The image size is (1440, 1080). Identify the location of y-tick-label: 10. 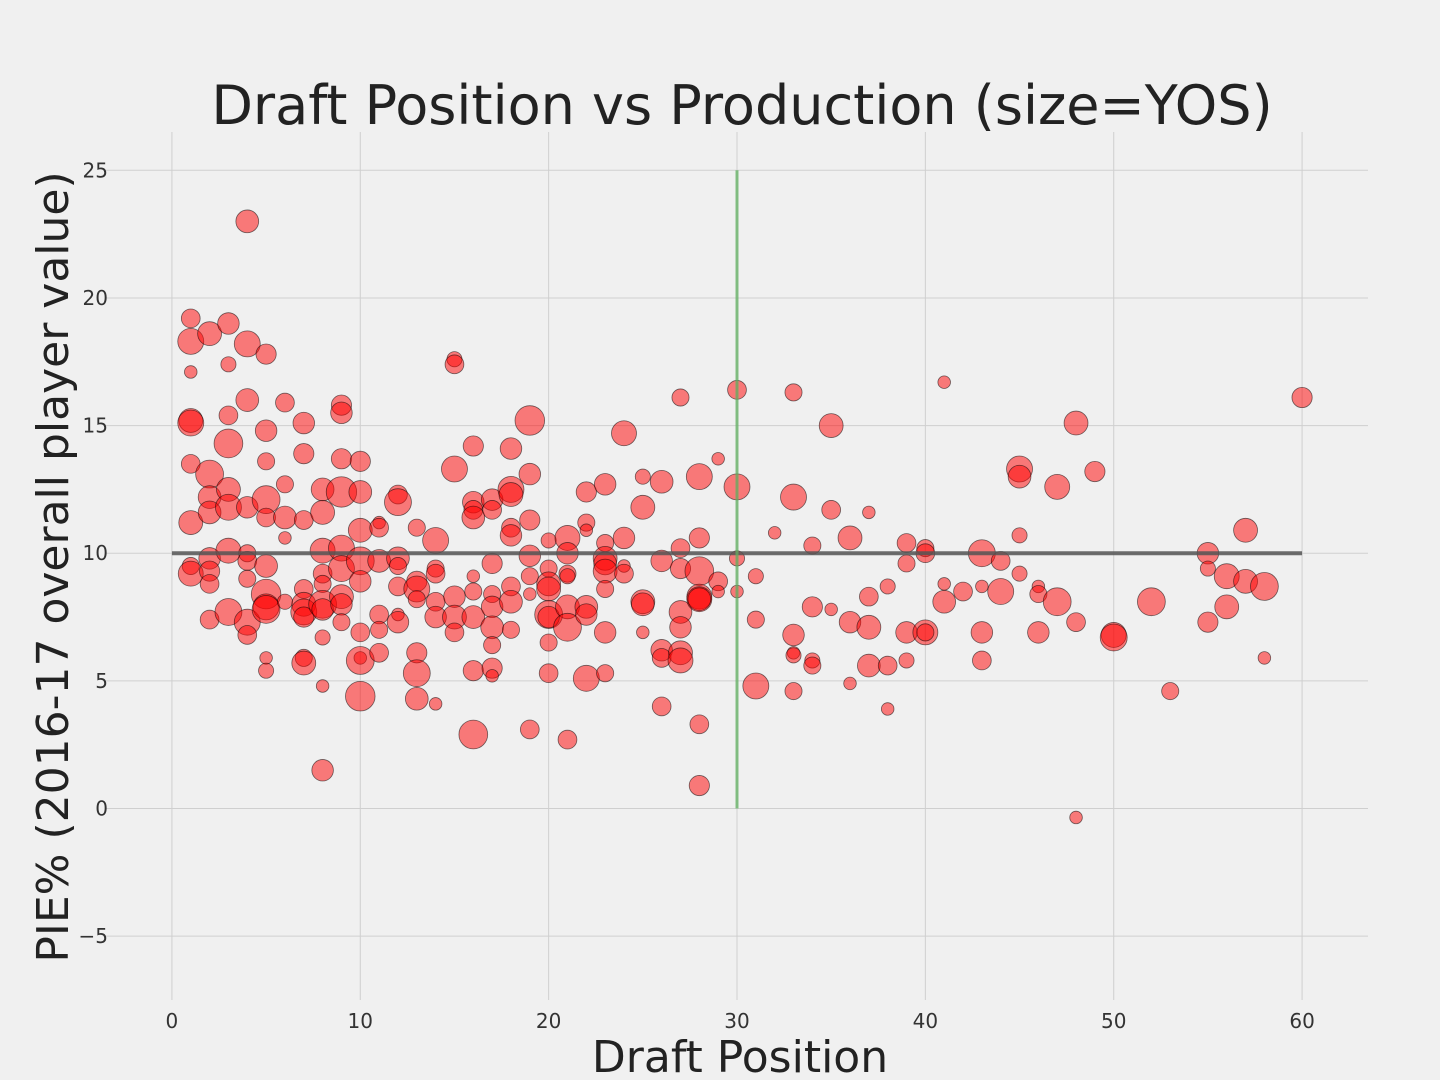
(95, 553).